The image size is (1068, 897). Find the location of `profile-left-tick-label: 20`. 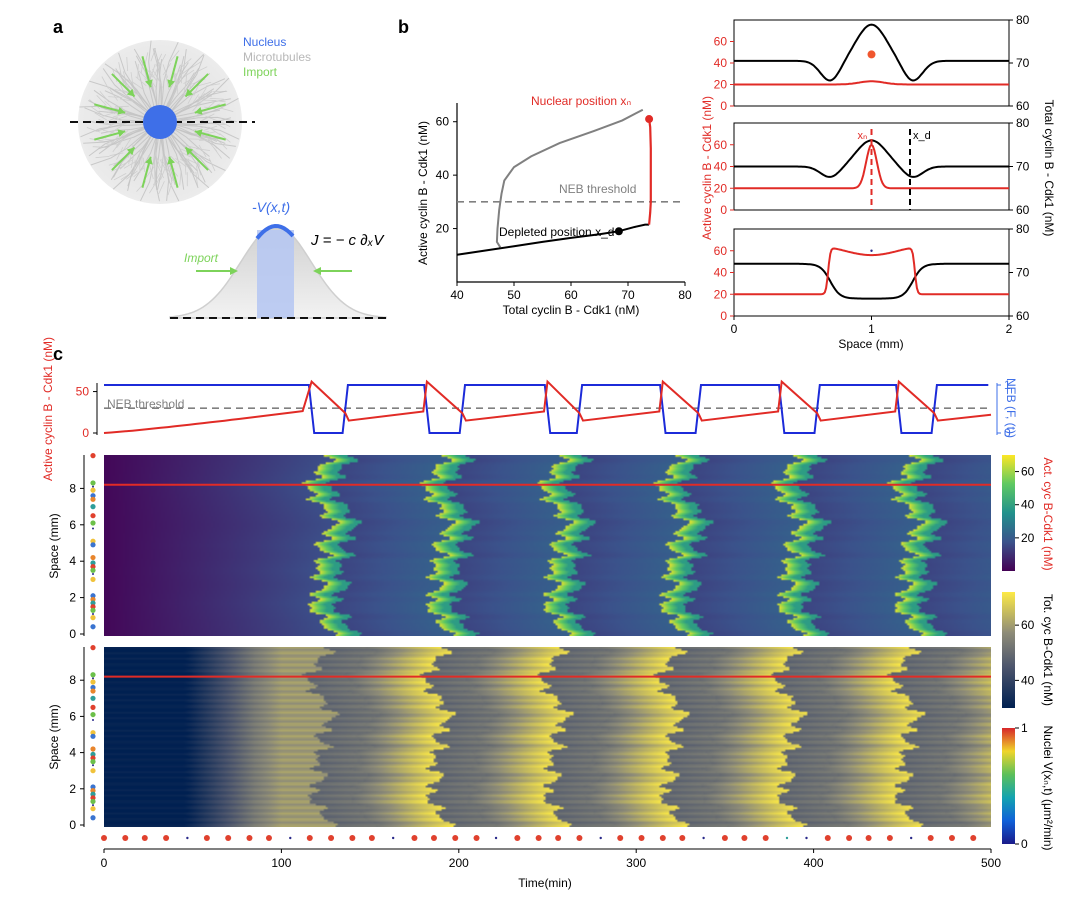

profile-left-tick-label: 20 is located at coordinates (721, 85).